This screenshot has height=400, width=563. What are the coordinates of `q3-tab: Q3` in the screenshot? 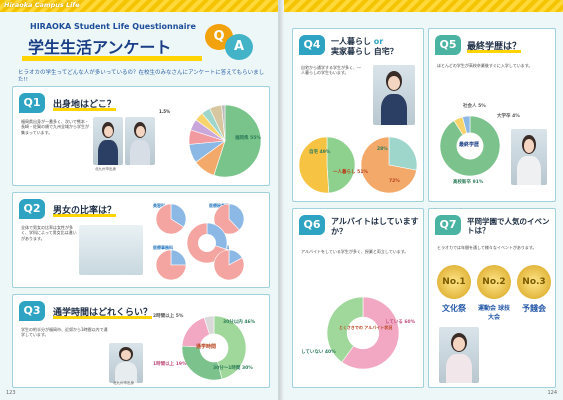 It's located at (32, 311).